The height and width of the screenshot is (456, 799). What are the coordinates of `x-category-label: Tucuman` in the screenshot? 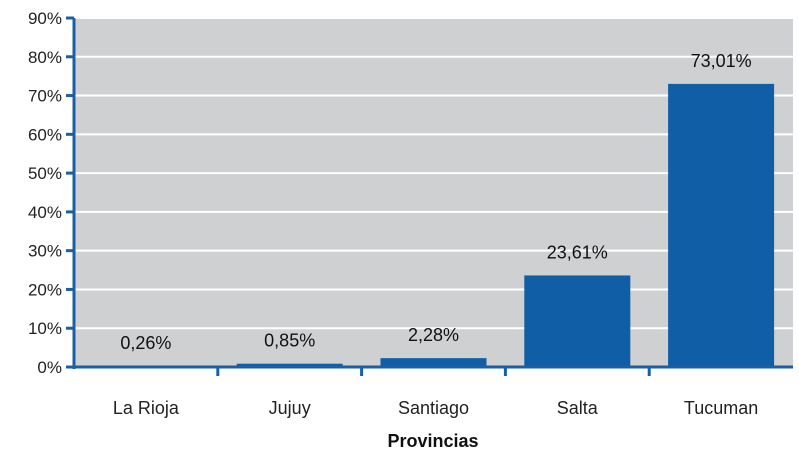 It's located at (721, 408).